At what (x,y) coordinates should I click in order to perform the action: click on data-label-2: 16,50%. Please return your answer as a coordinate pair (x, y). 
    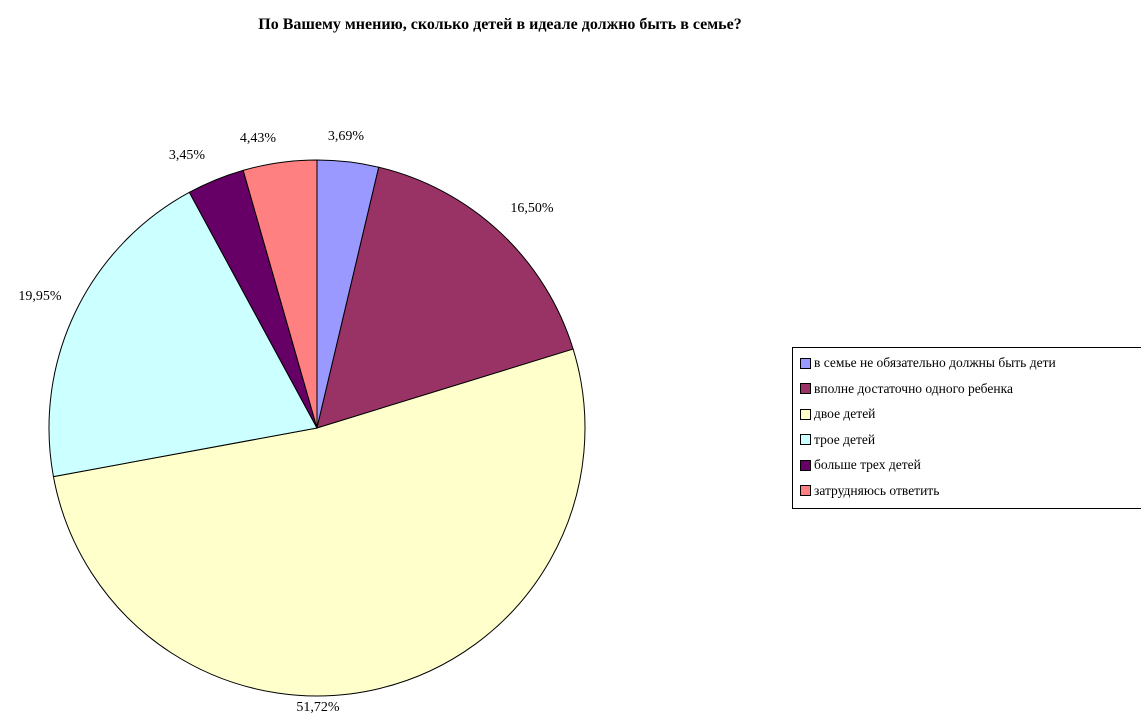
    Looking at the image, I should click on (532, 208).